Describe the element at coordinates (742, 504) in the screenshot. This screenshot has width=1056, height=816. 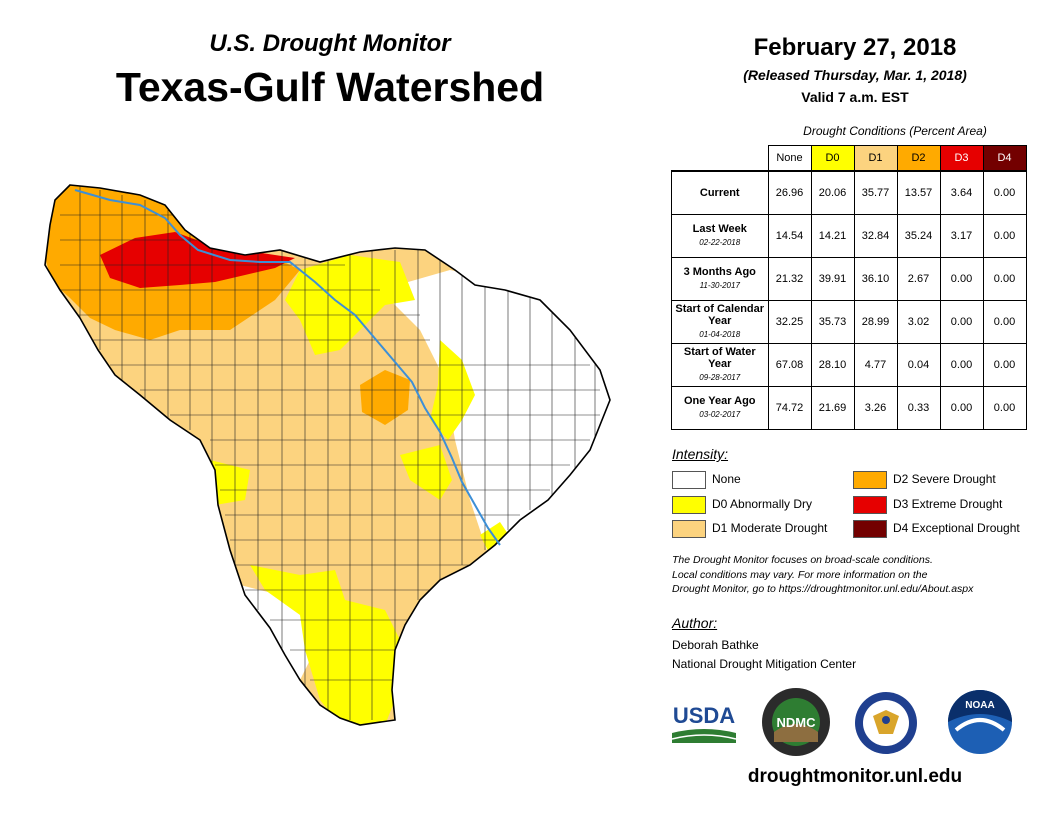
I see `legend-item-d0: D0 Abnormally Dry` at that location.